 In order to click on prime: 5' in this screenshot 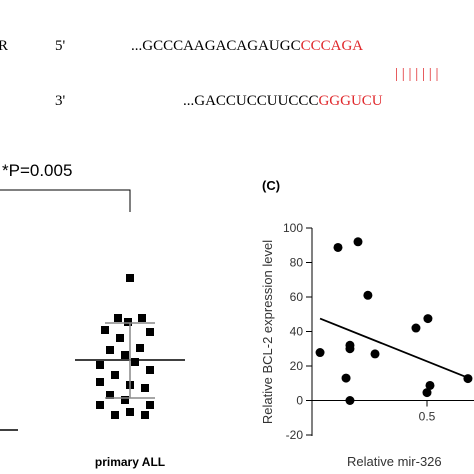, I will do `click(60, 46)`.